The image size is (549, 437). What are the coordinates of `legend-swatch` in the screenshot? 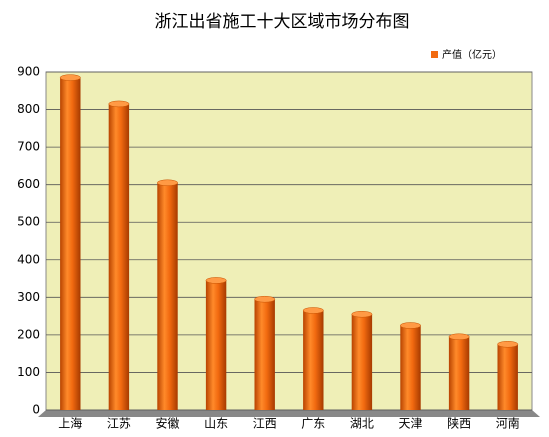 It's located at (434, 54).